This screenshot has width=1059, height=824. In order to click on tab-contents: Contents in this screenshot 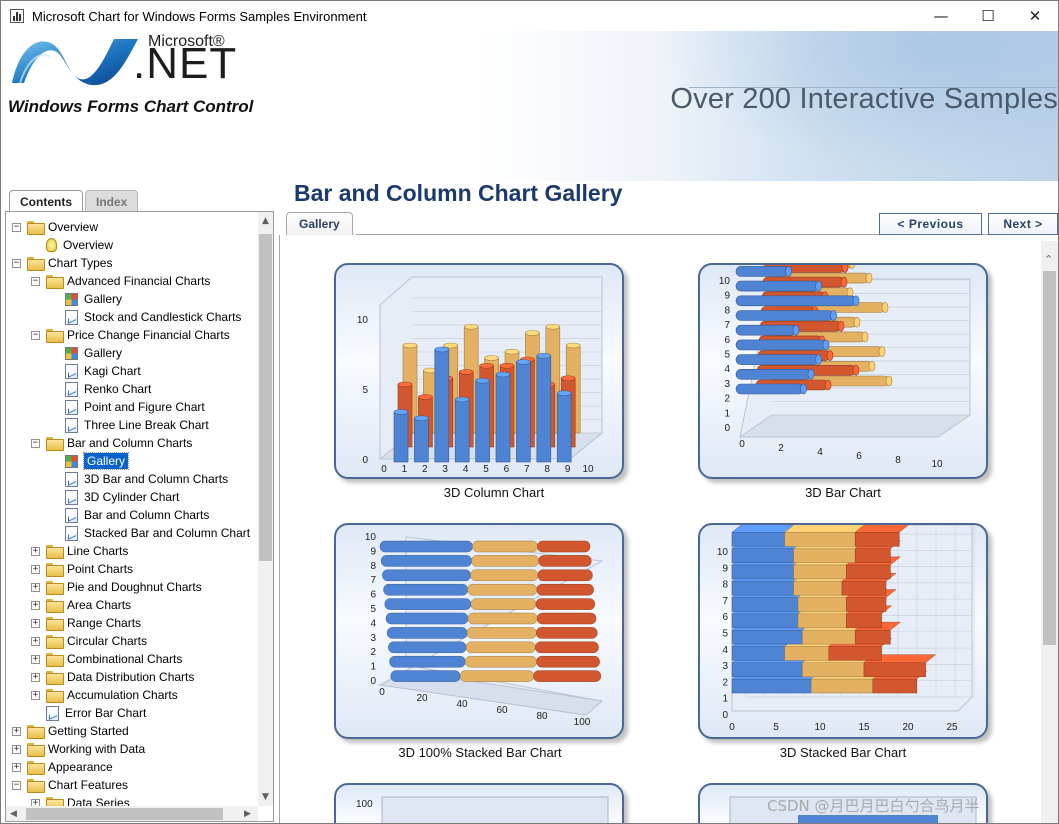, I will do `click(46, 201)`.